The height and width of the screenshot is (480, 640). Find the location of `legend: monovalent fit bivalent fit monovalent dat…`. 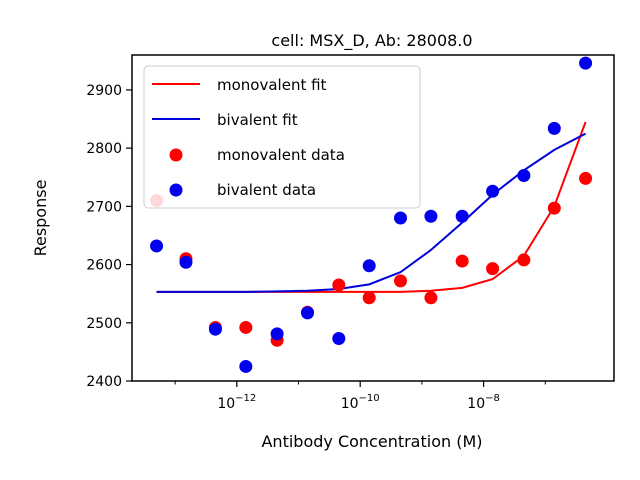

legend: monovalent fit bivalent fit monovalent dat… is located at coordinates (282, 137).